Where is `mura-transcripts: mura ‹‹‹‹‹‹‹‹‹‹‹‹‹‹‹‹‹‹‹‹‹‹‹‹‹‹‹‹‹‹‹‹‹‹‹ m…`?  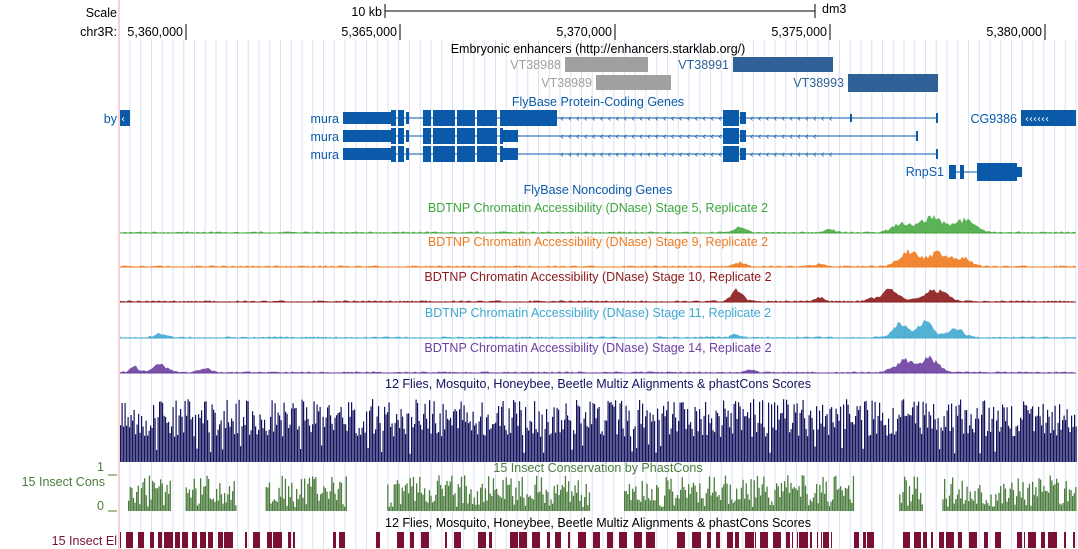
mura-transcripts: mura ‹‹‹‹‹‹‹‹‹‹‹‹‹‹‹‹‹‹‹‹‹‹‹‹‹‹‹‹‹‹‹‹‹‹‹ m… is located at coordinates (624, 136).